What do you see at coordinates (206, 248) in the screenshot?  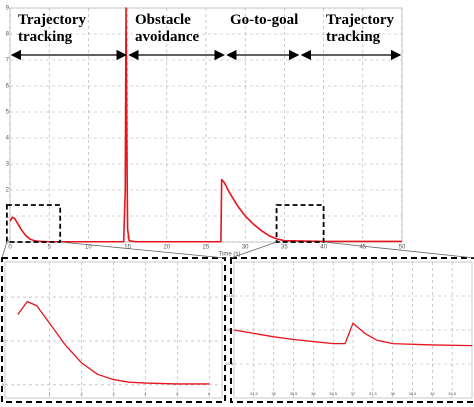 I see `x-tick-label: 25` at bounding box center [206, 248].